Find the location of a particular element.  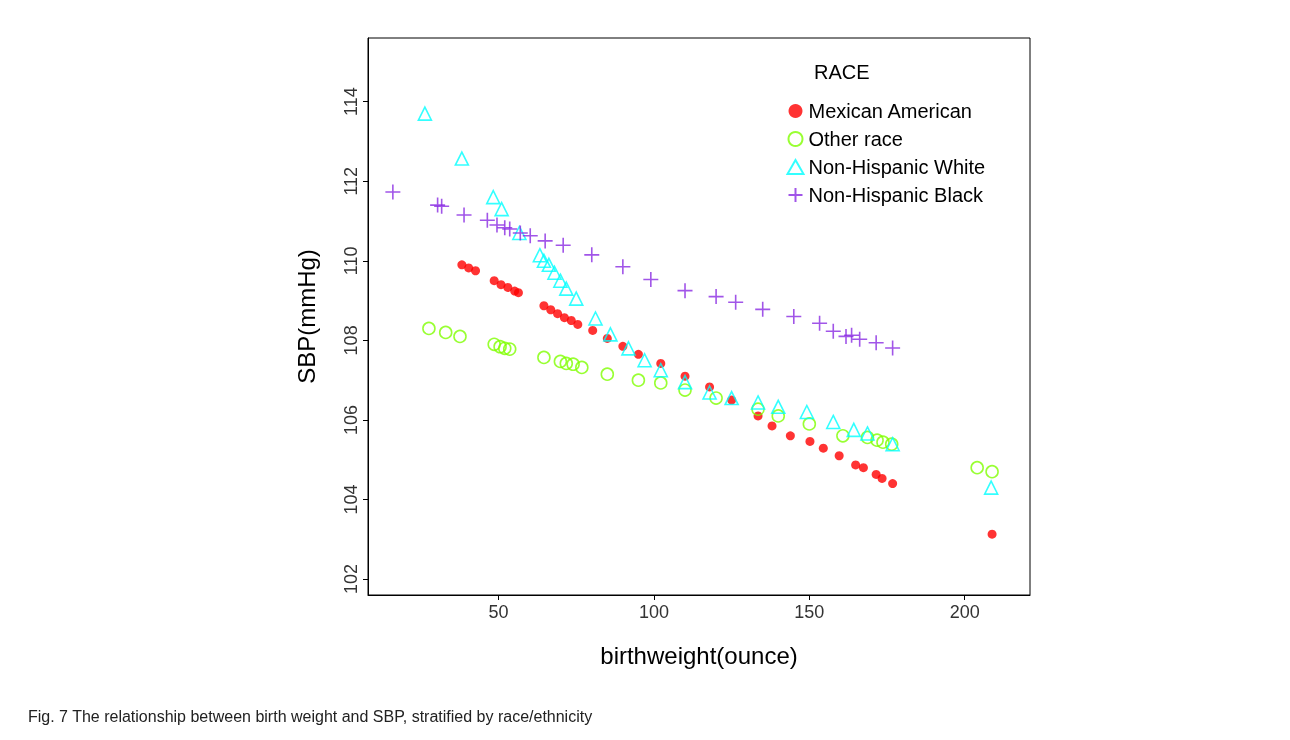

y-tick-label: 110 is located at coordinates (351, 261).